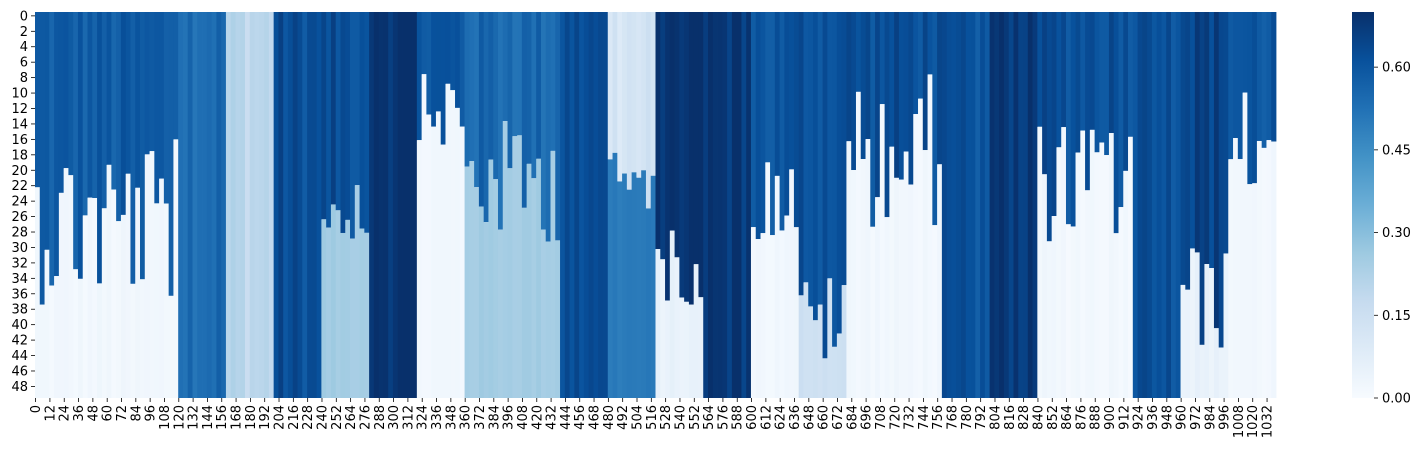 This screenshot has width=1424, height=453. What do you see at coordinates (666, 417) in the screenshot?
I see `x-tick-label: 528` at bounding box center [666, 417].